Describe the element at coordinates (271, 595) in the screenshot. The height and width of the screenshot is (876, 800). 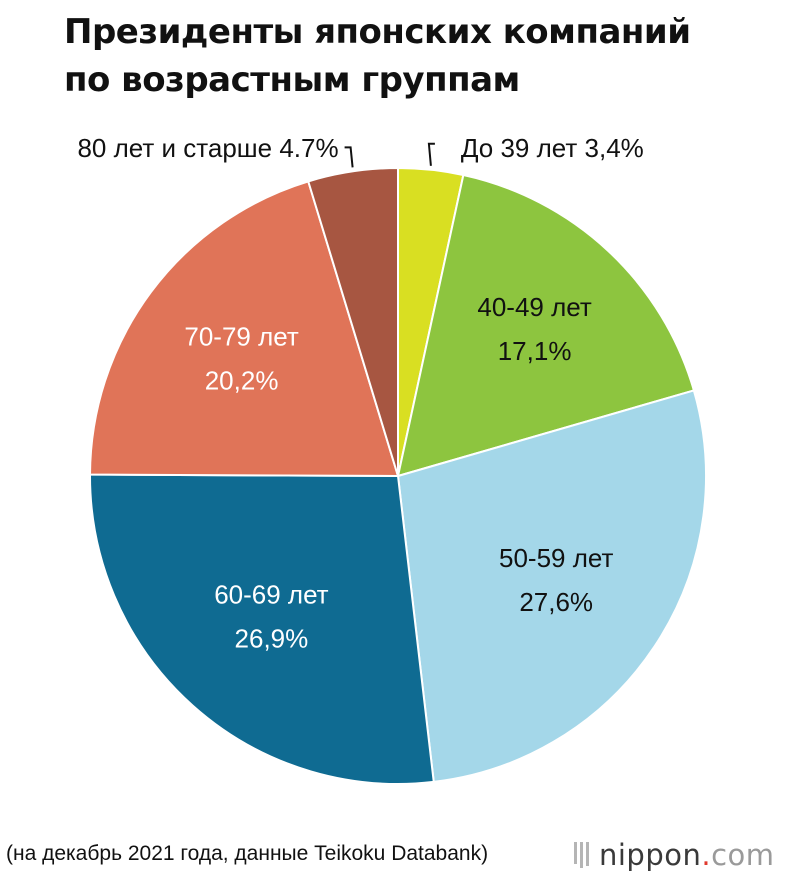
I see `slice-label-3: 60-69 лет` at that location.